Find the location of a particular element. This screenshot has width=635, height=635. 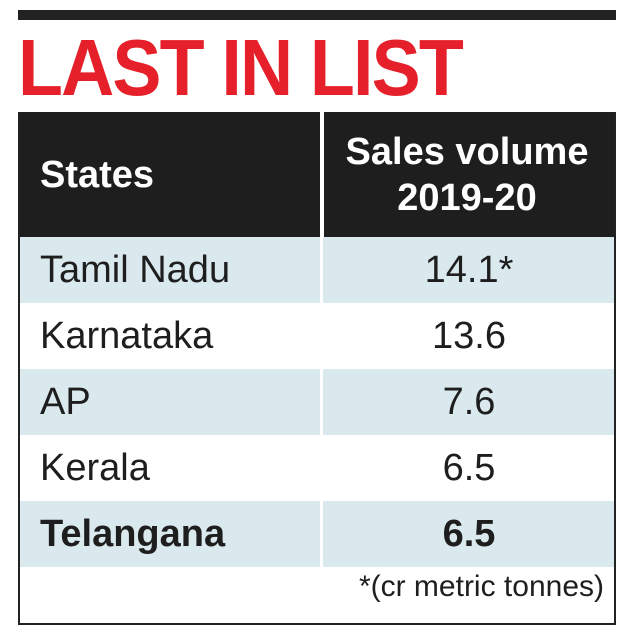

state-cell: Tamil Nadu is located at coordinates (135, 270).